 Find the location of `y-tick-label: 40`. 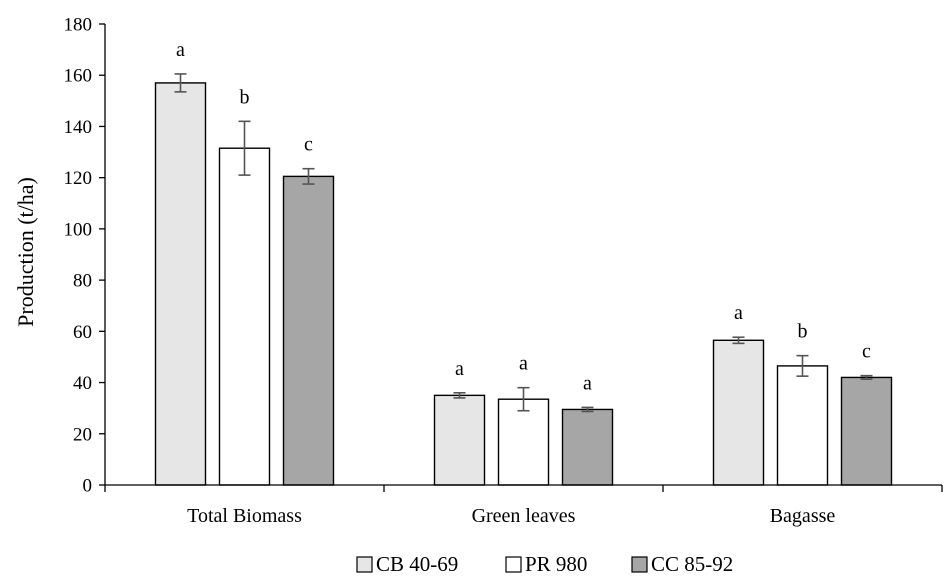

y-tick-label: 40 is located at coordinates (82, 383).